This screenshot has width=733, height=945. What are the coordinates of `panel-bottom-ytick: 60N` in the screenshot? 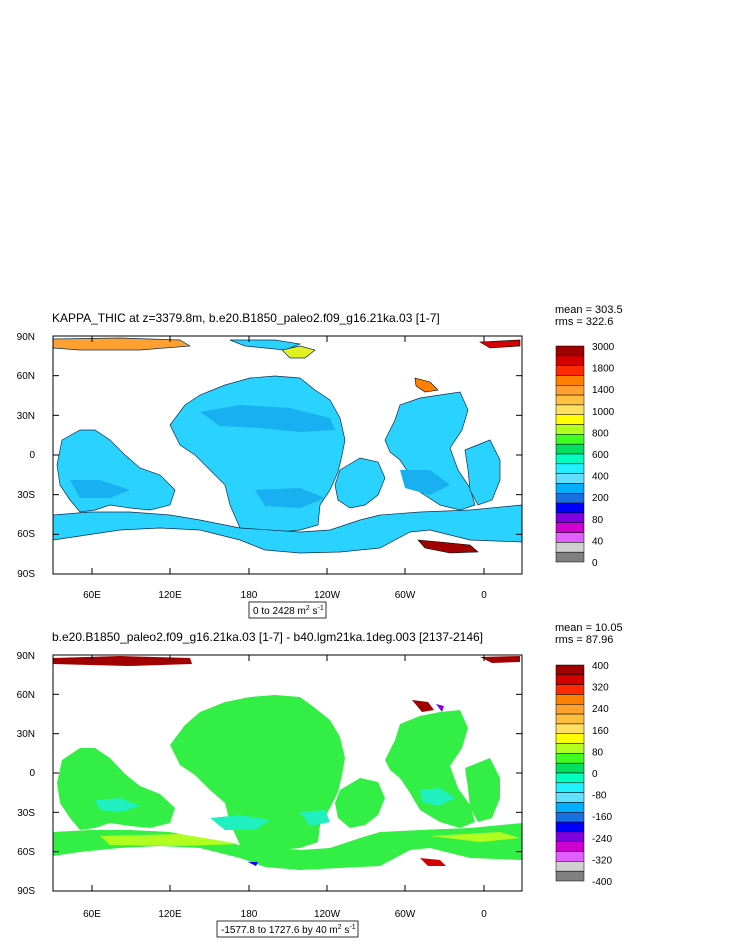 It's located at (26, 695).